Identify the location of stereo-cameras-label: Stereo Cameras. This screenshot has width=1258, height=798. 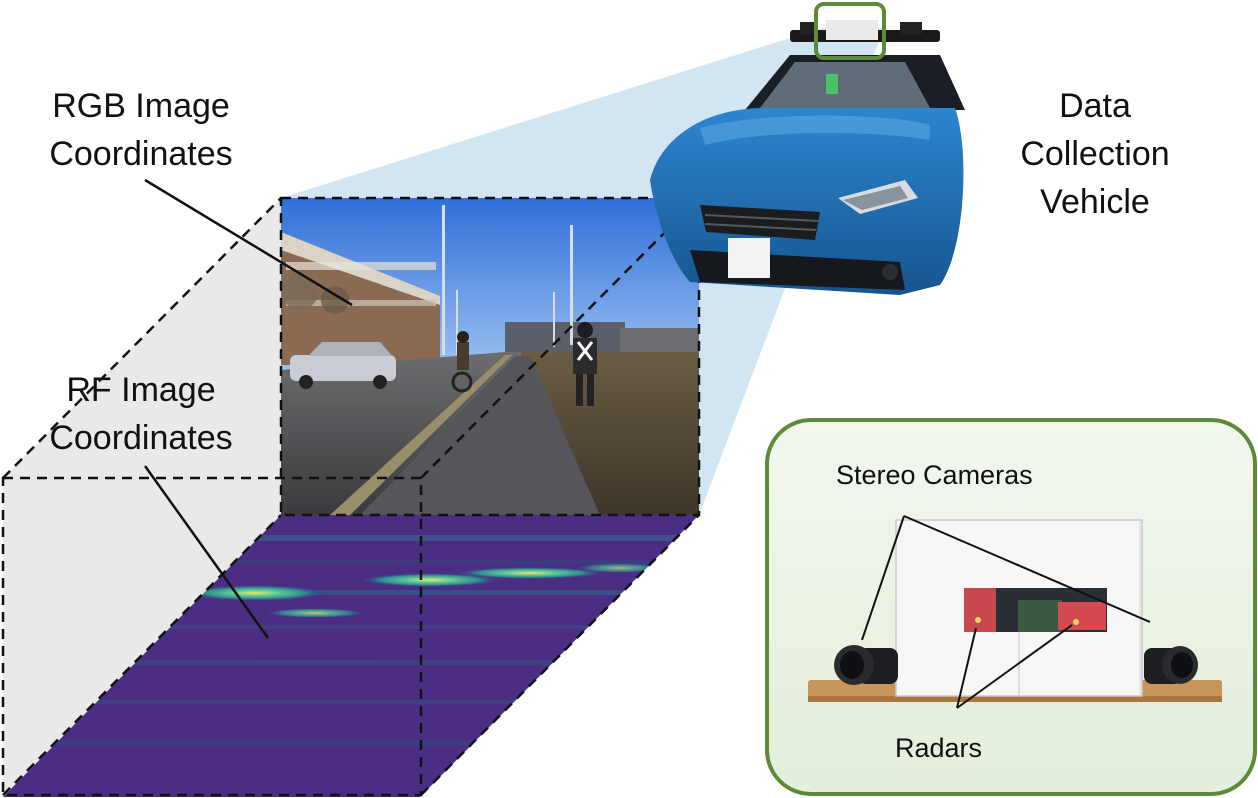
(934, 475).